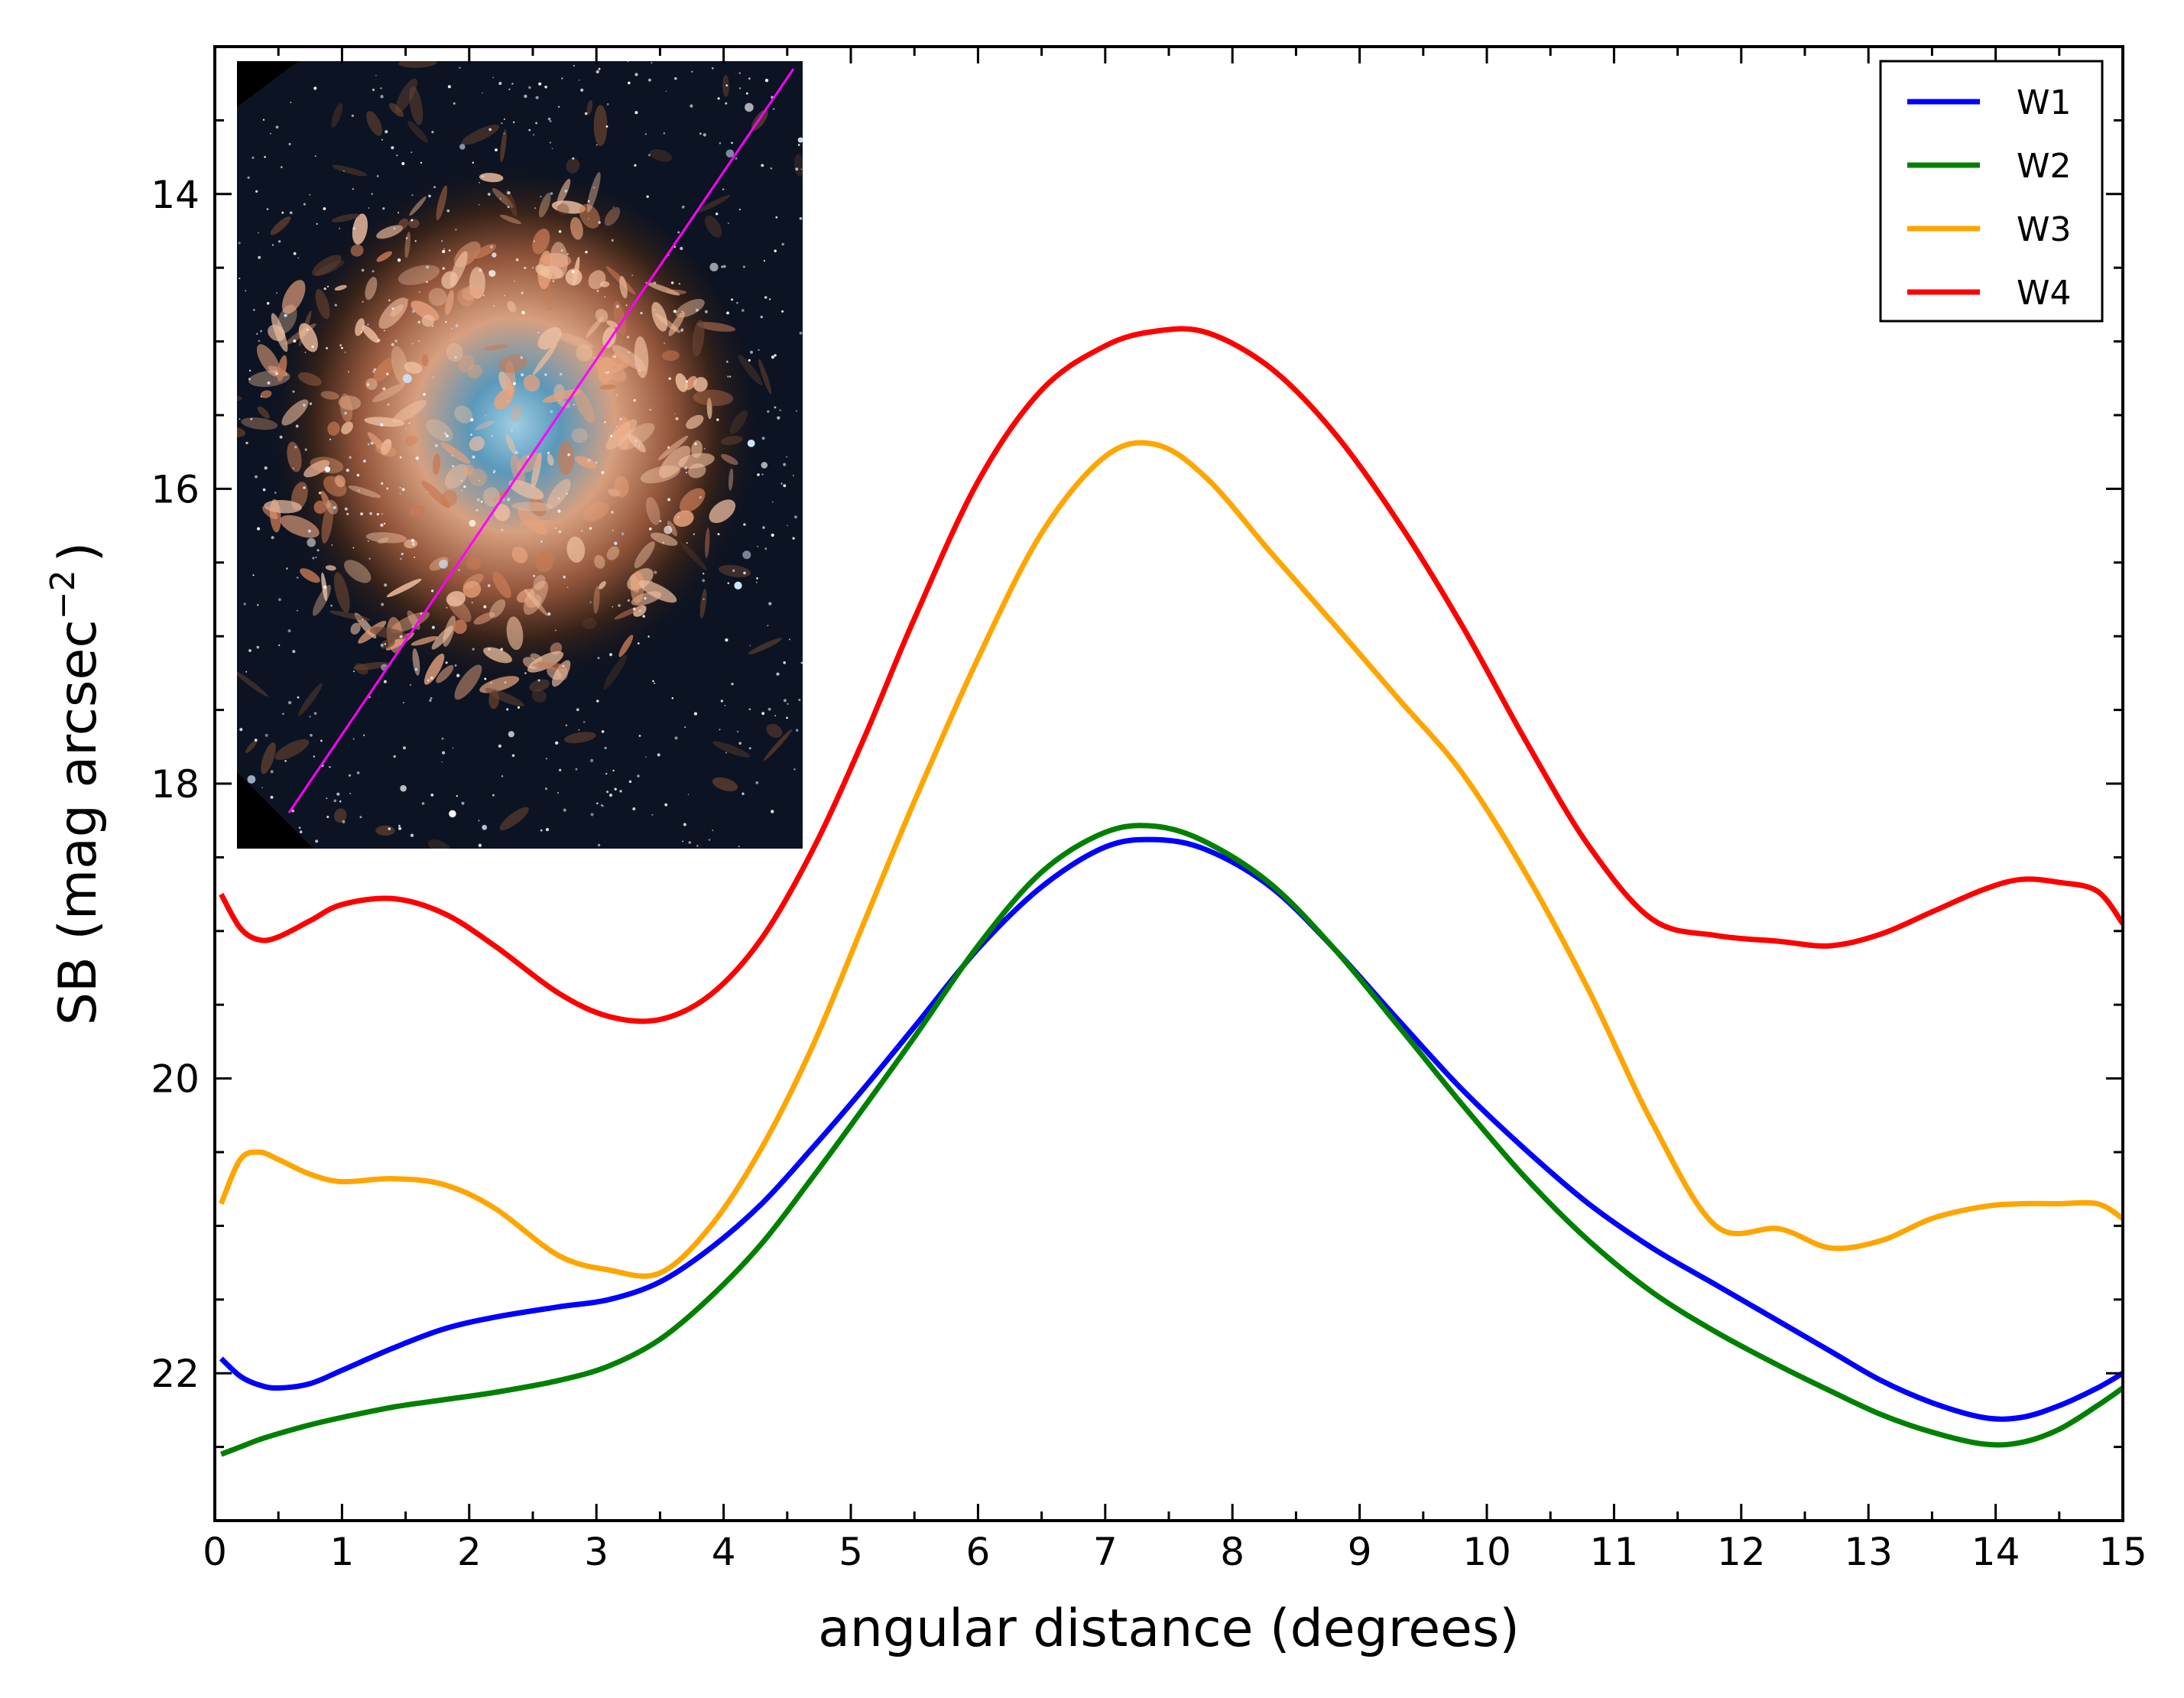  What do you see at coordinates (596, 1552) in the screenshot?
I see `x-tick-label: 3` at bounding box center [596, 1552].